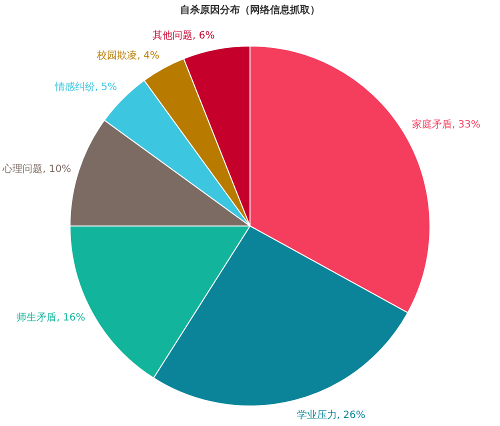 The height and width of the screenshot is (426, 500). I want to click on slice-label: 家庭矛盾, 33%, so click(446, 124).